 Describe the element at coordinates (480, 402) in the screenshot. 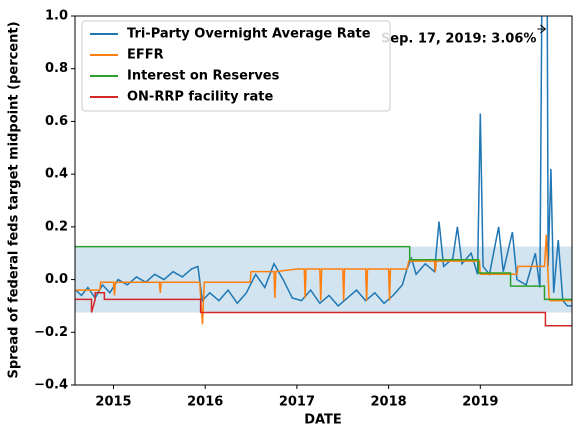

I see `x-tick-label: 2019` at that location.